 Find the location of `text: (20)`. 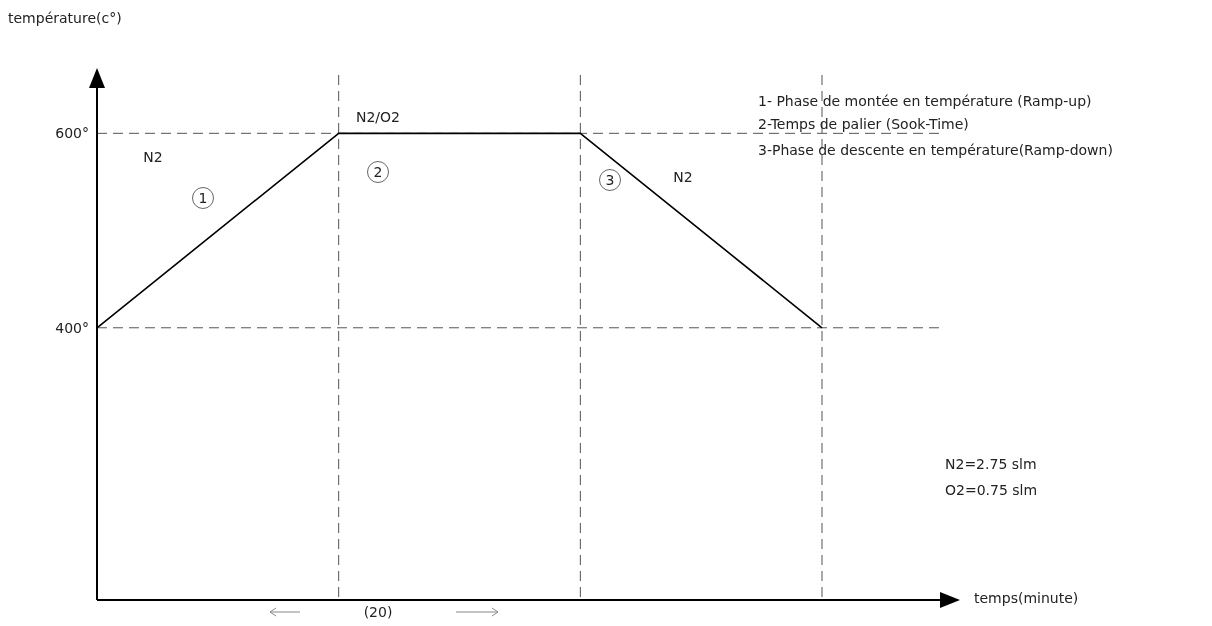

text: (20) is located at coordinates (378, 612).